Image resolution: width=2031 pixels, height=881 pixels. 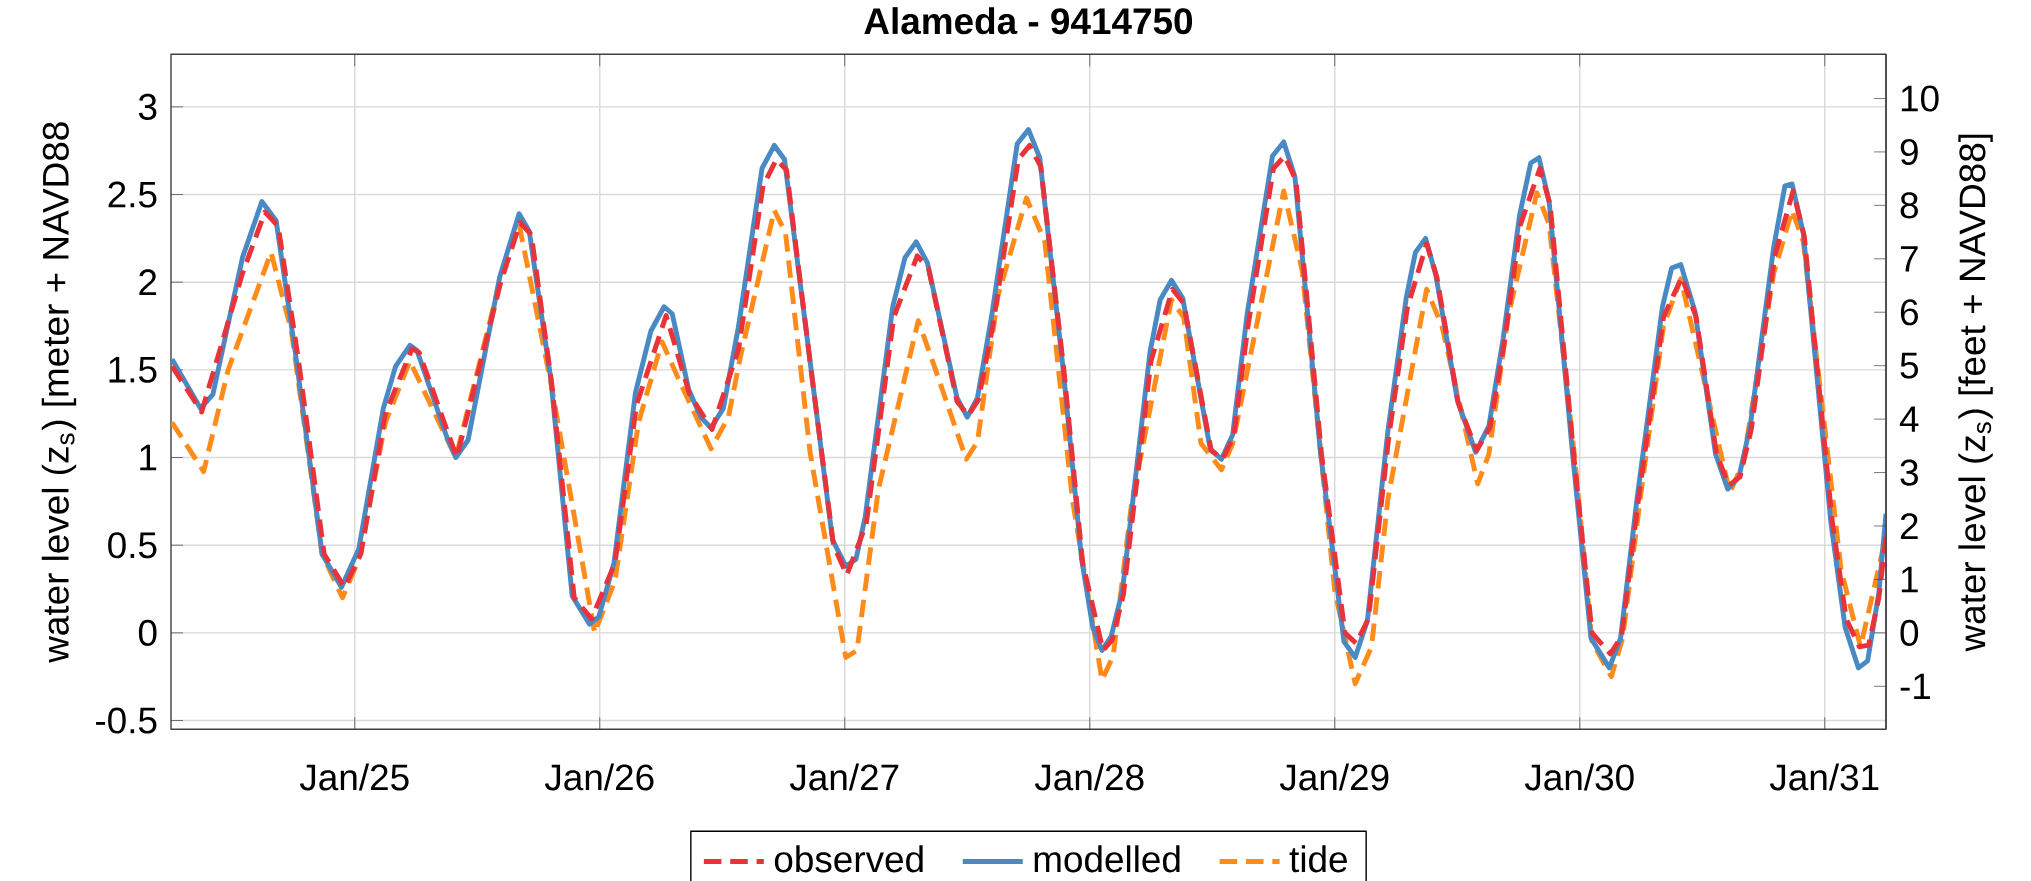 I want to click on y2-tick-label: -1, so click(x=1915, y=686).